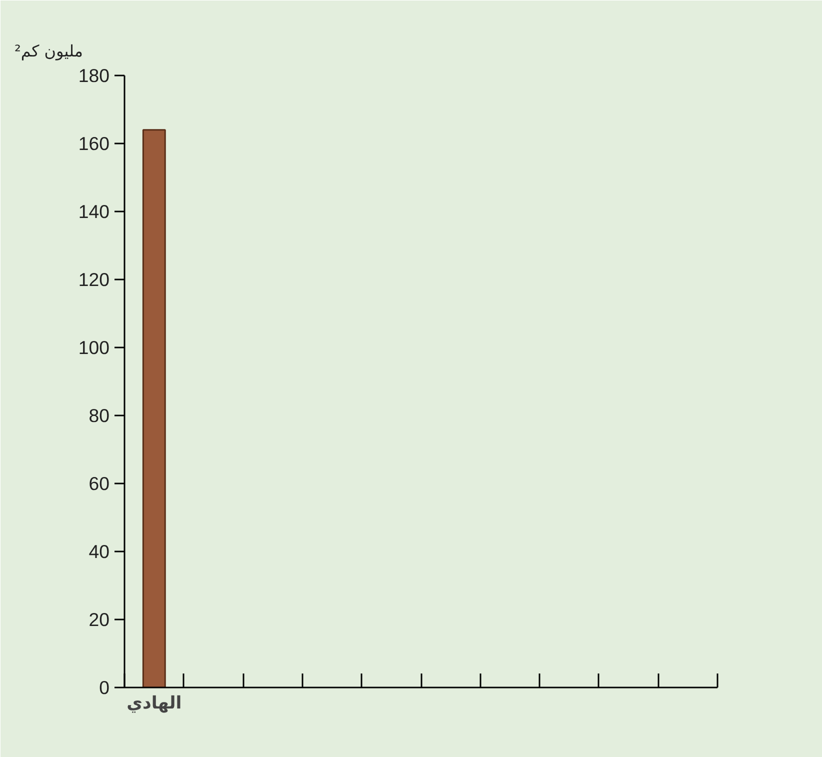 This screenshot has width=822, height=757. What do you see at coordinates (94, 279) in the screenshot?
I see `y-tick-label: 120` at bounding box center [94, 279].